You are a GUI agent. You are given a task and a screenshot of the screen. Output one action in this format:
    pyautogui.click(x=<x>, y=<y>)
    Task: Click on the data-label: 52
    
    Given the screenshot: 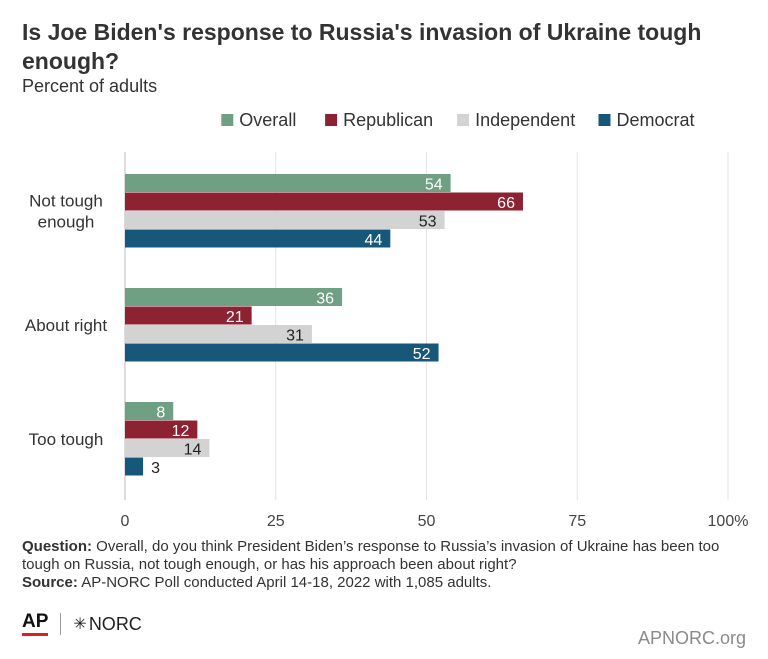 What is the action you would take?
    pyautogui.click(x=422, y=354)
    